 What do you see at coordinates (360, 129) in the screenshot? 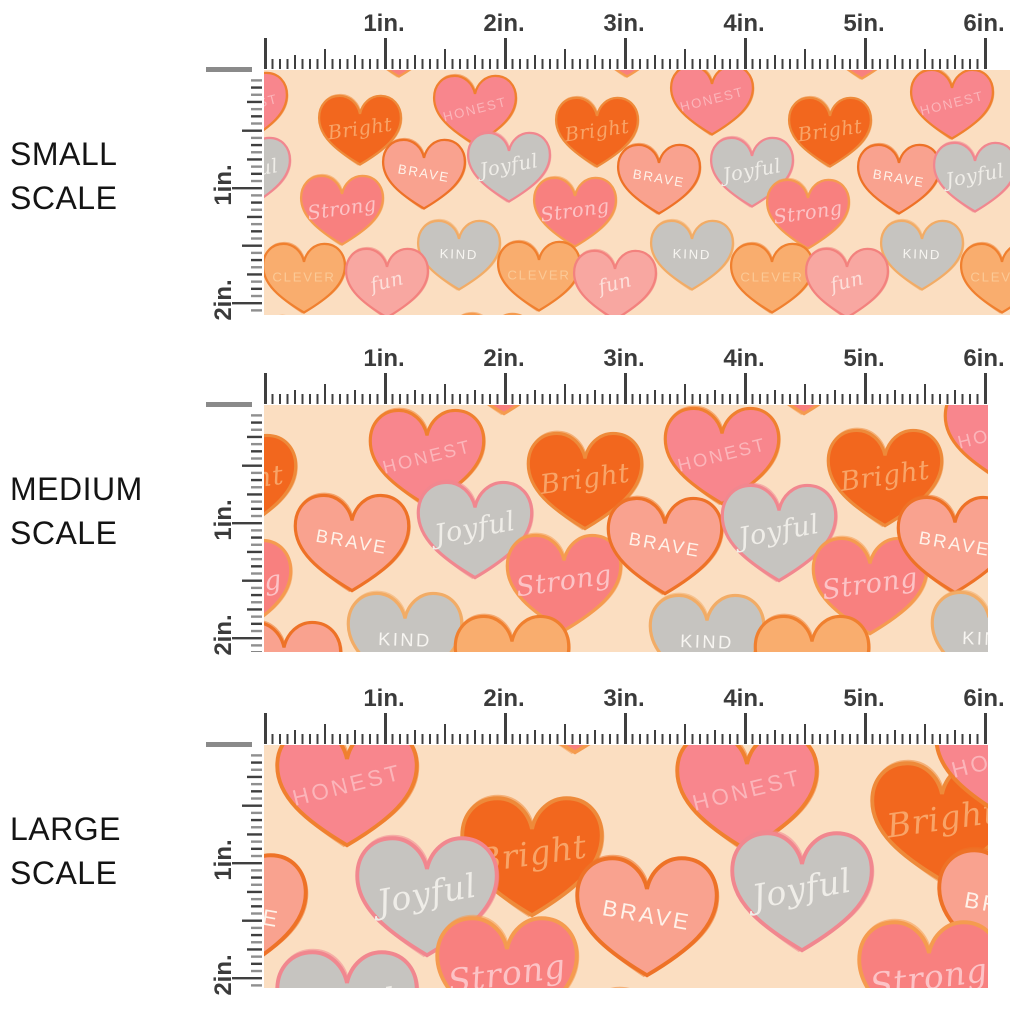
I see `candy-heart-bright: Bright` at bounding box center [360, 129].